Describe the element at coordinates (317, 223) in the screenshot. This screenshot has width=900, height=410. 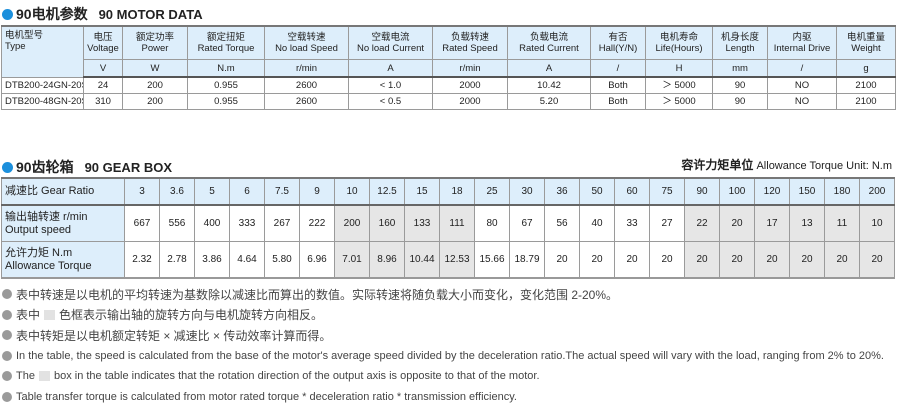
I see `data-cell: 222` at that location.